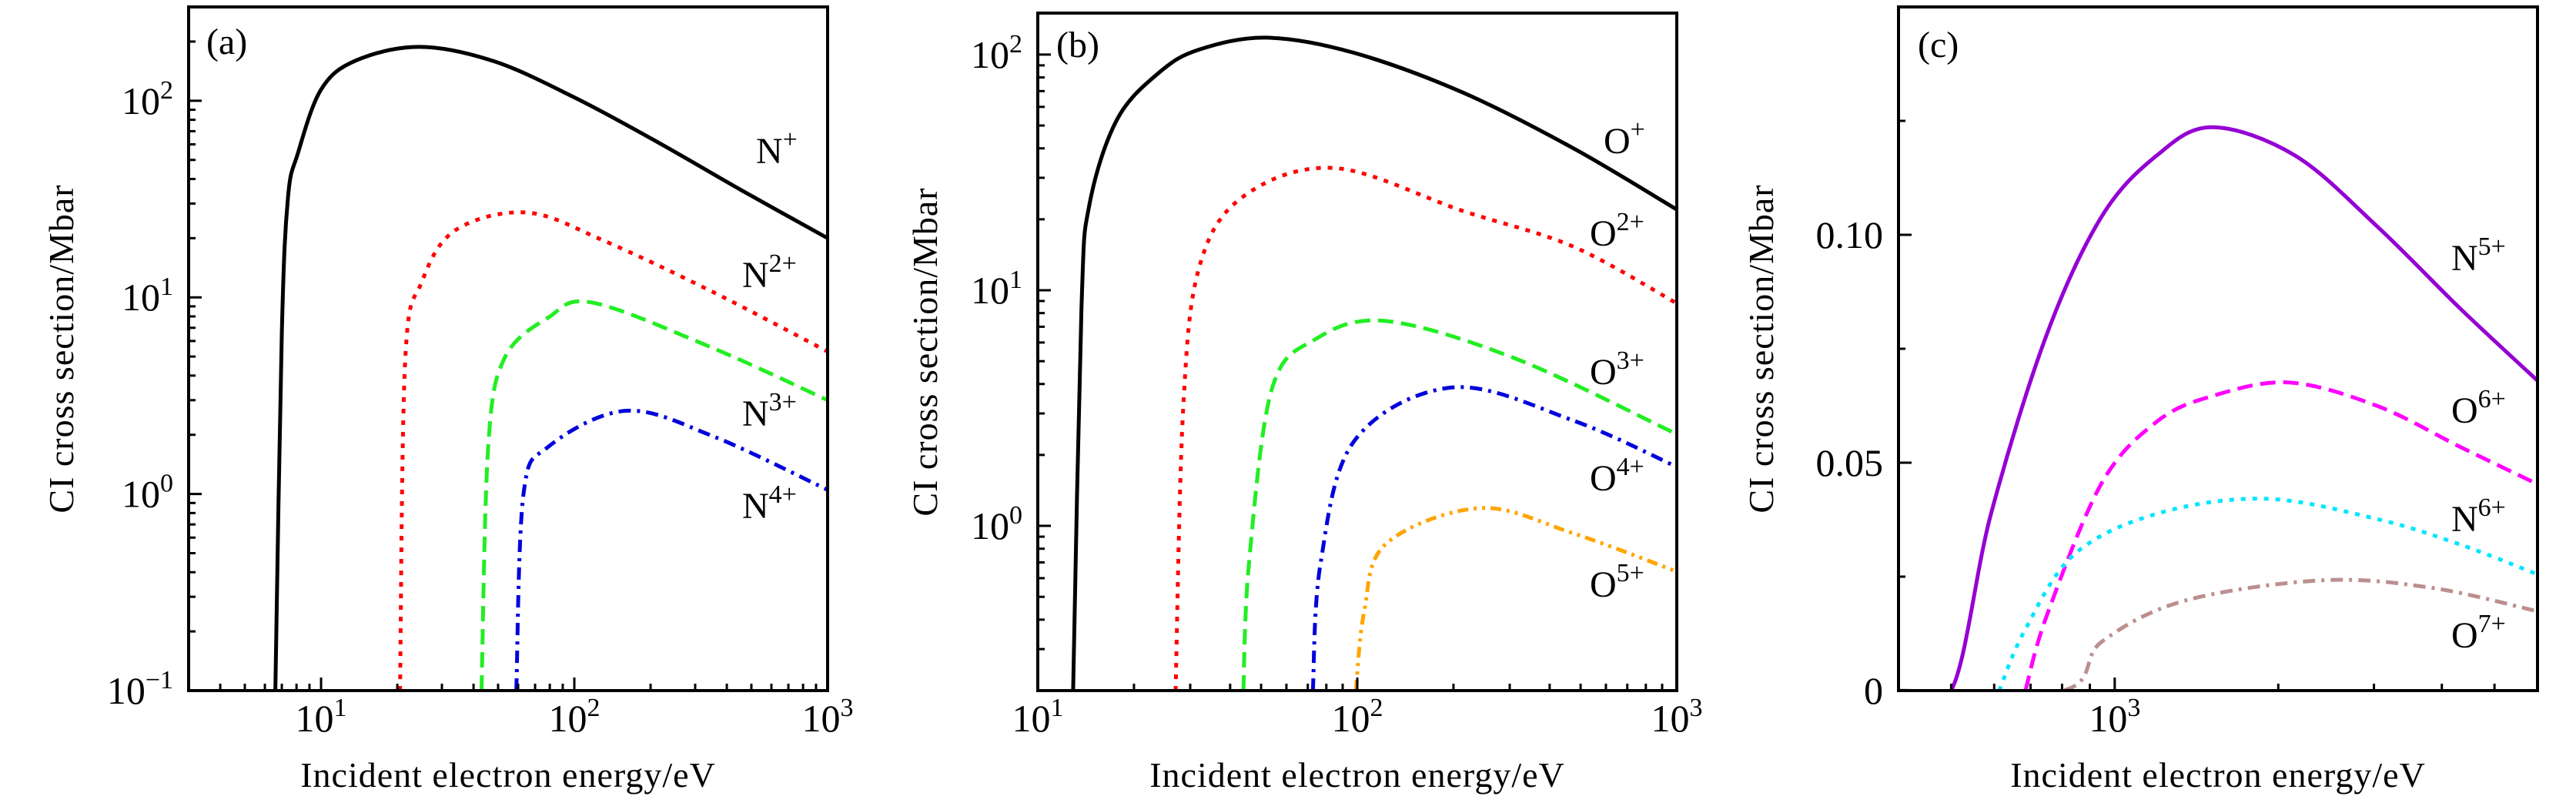  I want to click on series-label-N3+: N3+, so click(770, 411).